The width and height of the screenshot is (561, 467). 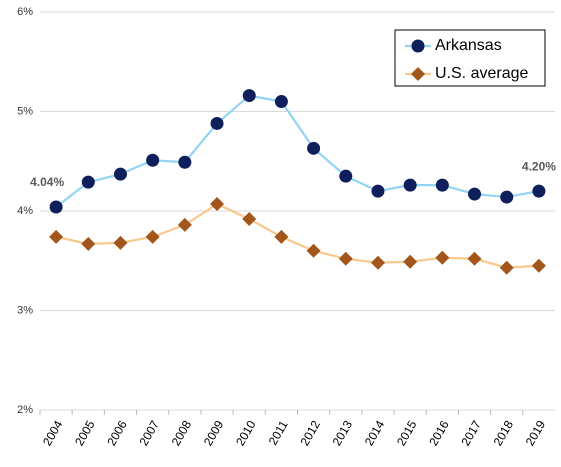 What do you see at coordinates (246, 433) in the screenshot?
I see `x-tick-label: 2010` at bounding box center [246, 433].